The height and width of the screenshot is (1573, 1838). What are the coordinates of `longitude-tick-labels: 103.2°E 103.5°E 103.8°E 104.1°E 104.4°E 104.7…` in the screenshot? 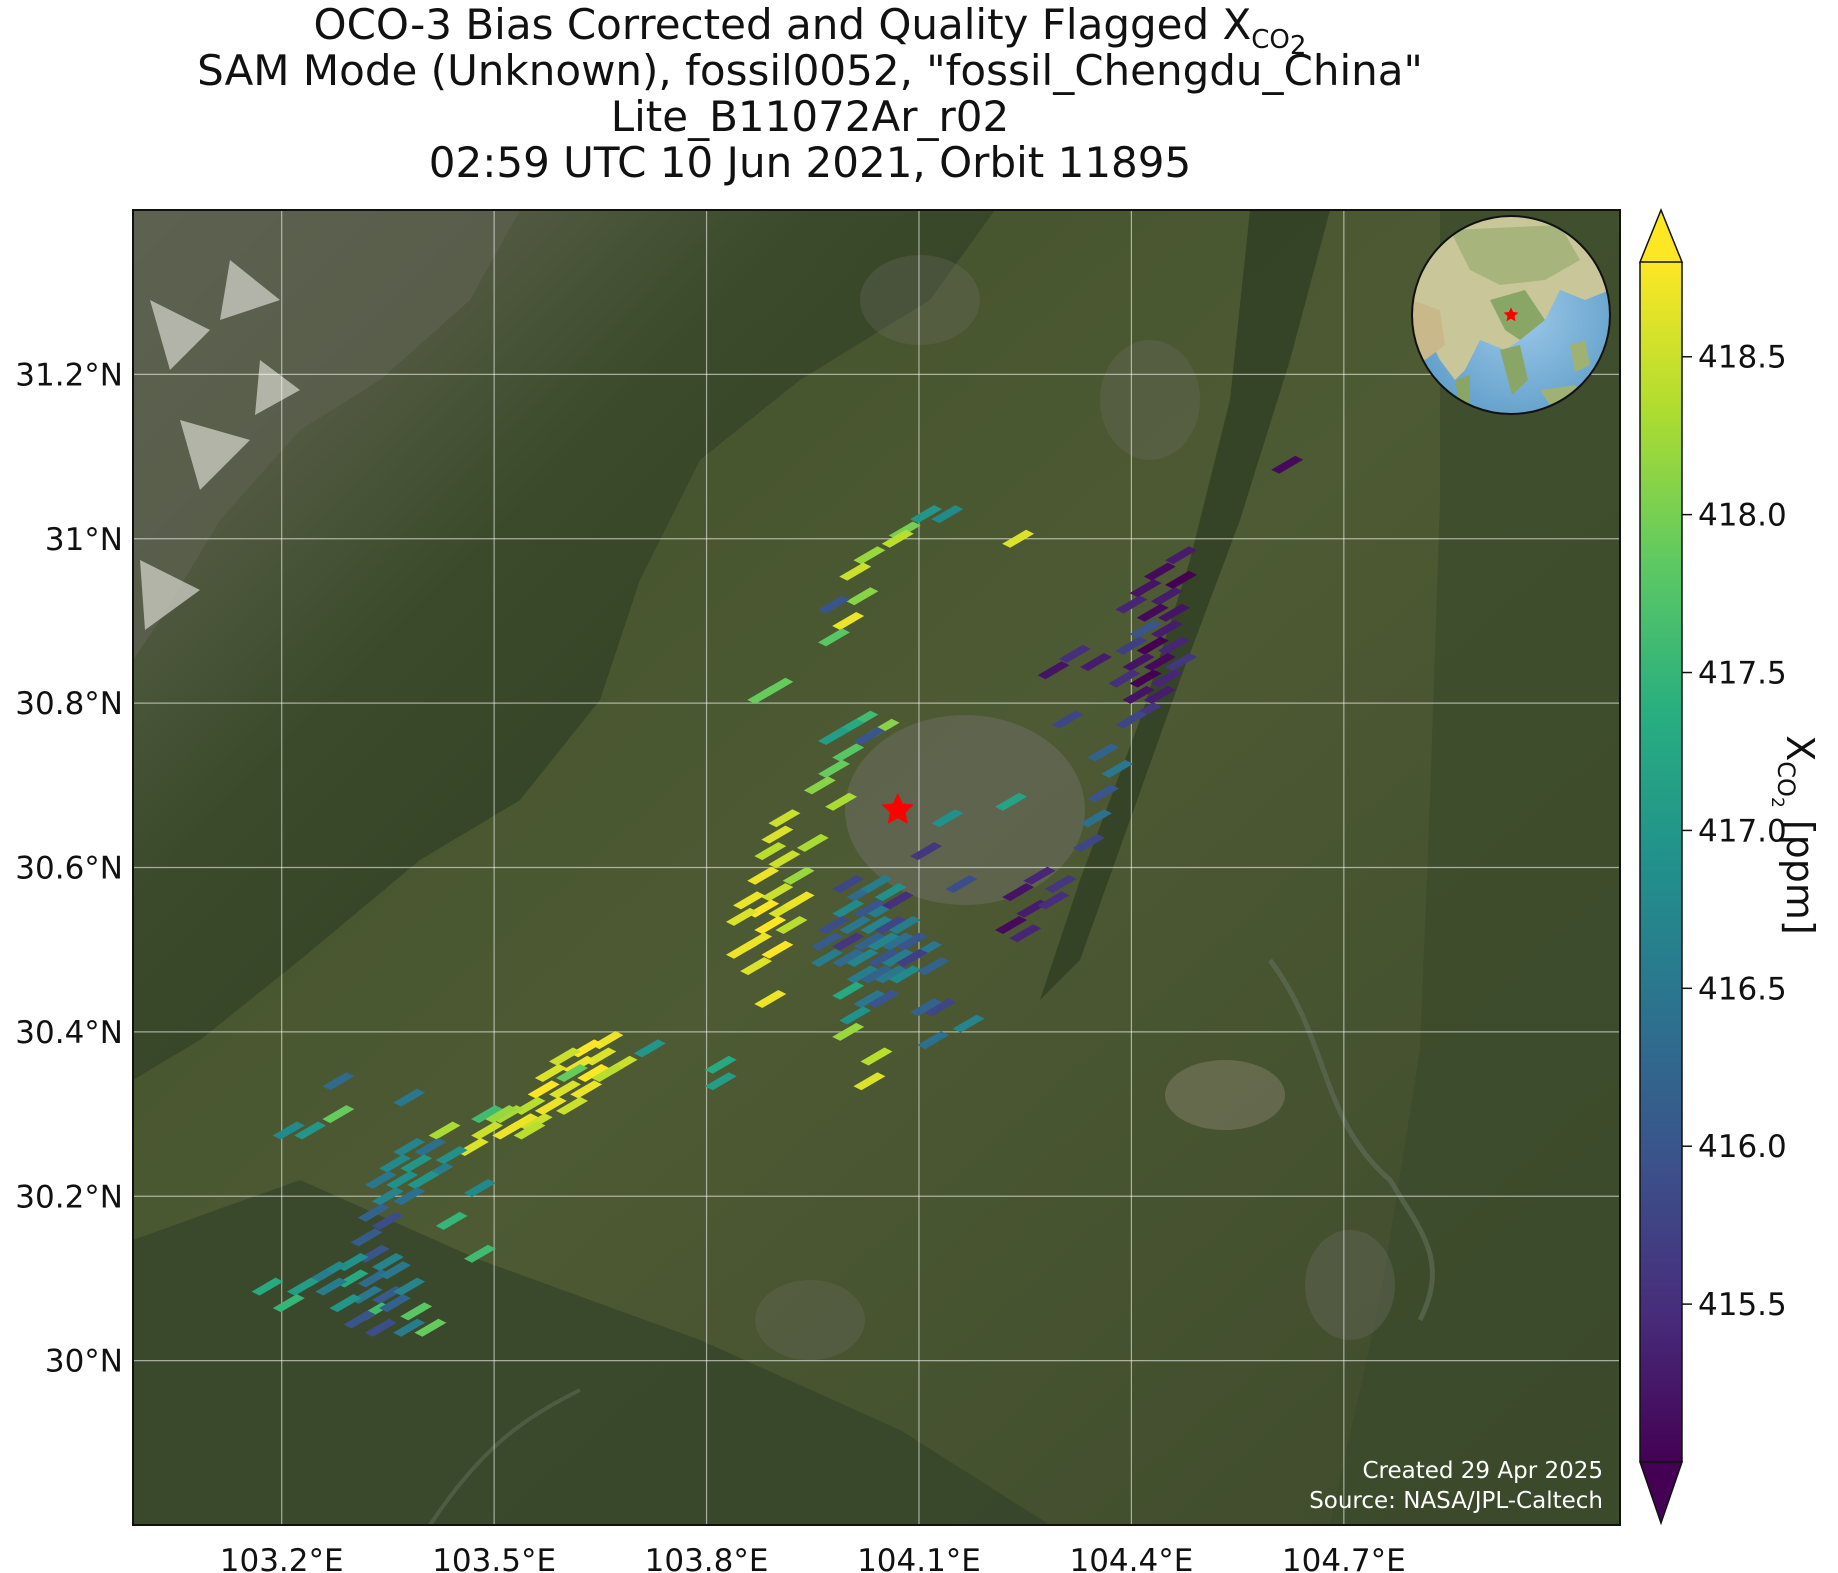 It's located at (813, 1558).